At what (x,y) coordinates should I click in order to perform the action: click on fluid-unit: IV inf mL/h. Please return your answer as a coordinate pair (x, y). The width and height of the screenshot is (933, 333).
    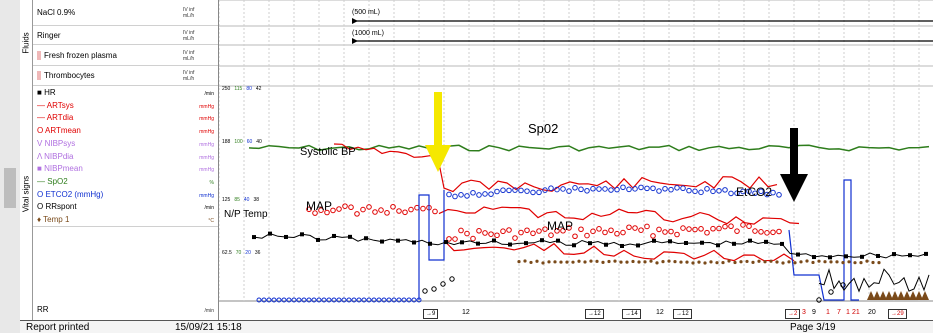
    Looking at the image, I should click on (189, 35).